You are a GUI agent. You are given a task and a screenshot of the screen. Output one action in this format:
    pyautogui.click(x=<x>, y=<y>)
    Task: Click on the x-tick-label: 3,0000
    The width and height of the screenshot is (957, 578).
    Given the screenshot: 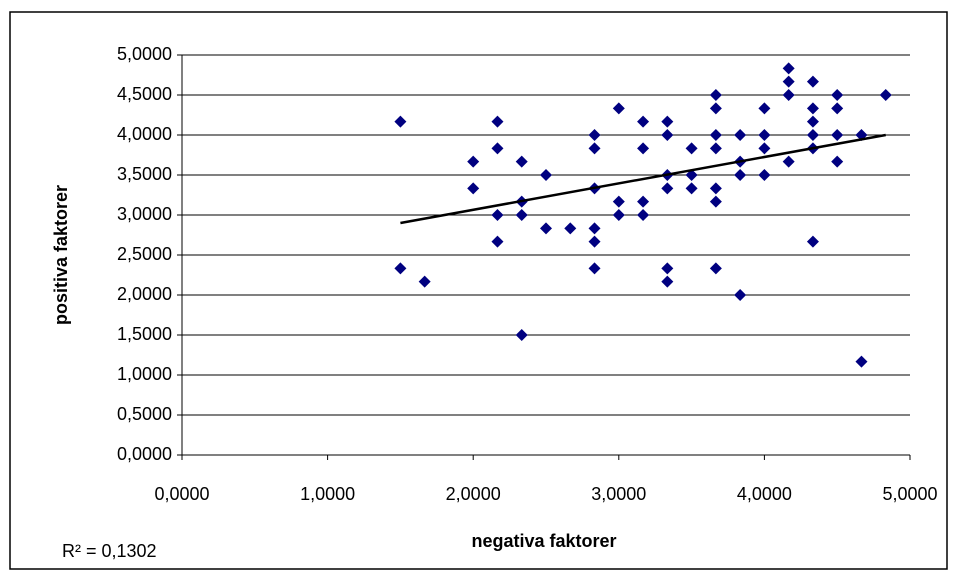 What is the action you would take?
    pyautogui.click(x=618, y=494)
    